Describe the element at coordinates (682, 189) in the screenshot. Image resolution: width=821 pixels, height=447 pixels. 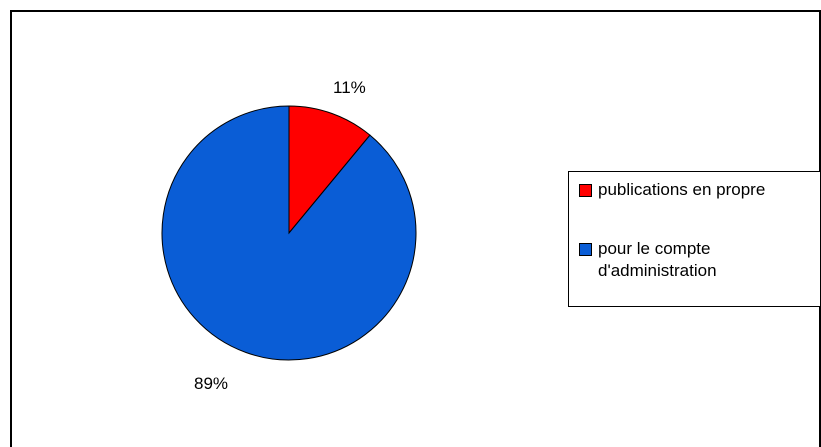
I see `legend-label: publications en propre` at that location.